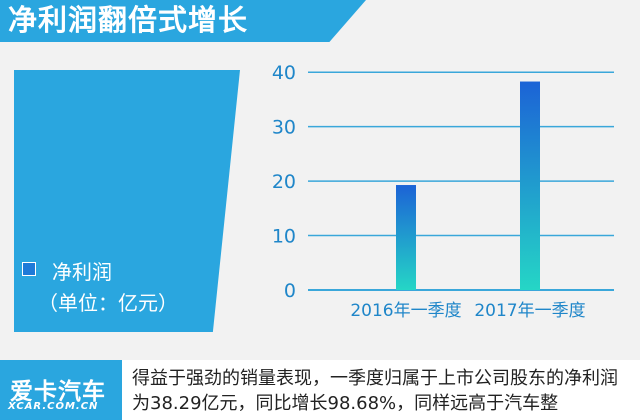 Image resolution: width=640 pixels, height=420 pixels. What do you see at coordinates (128, 20) in the screenshot?
I see `page-title: 净利润翻倍式增长` at bounding box center [128, 20].